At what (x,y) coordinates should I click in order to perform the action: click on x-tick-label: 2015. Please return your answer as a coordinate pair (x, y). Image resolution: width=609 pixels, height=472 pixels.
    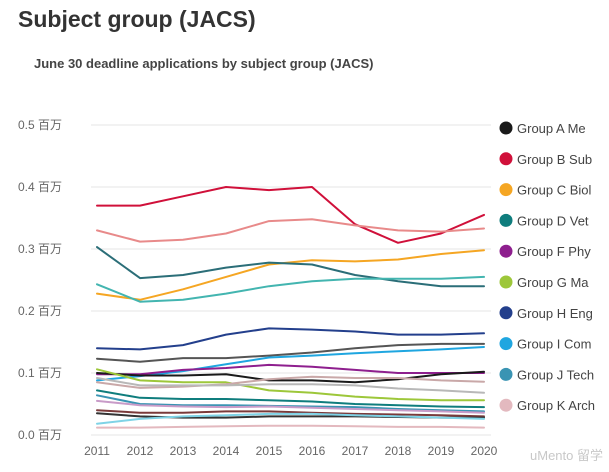
    Looking at the image, I should click on (269, 451).